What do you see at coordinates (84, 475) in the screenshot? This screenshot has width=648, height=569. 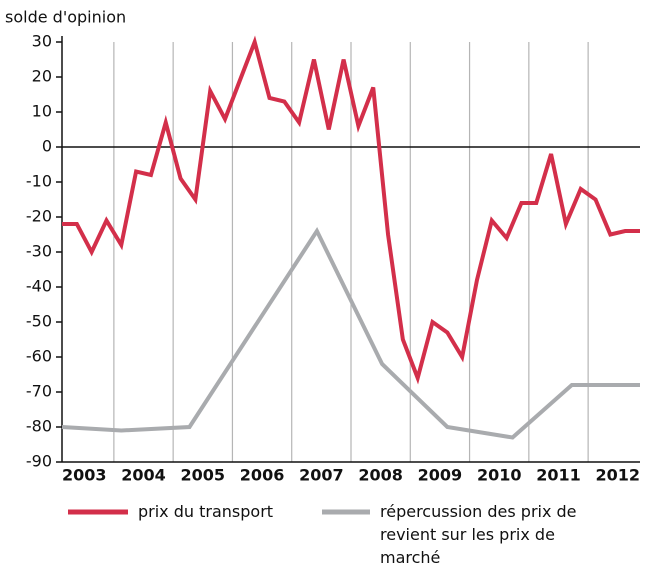 I see `x-tick-label: 2003` at bounding box center [84, 475].